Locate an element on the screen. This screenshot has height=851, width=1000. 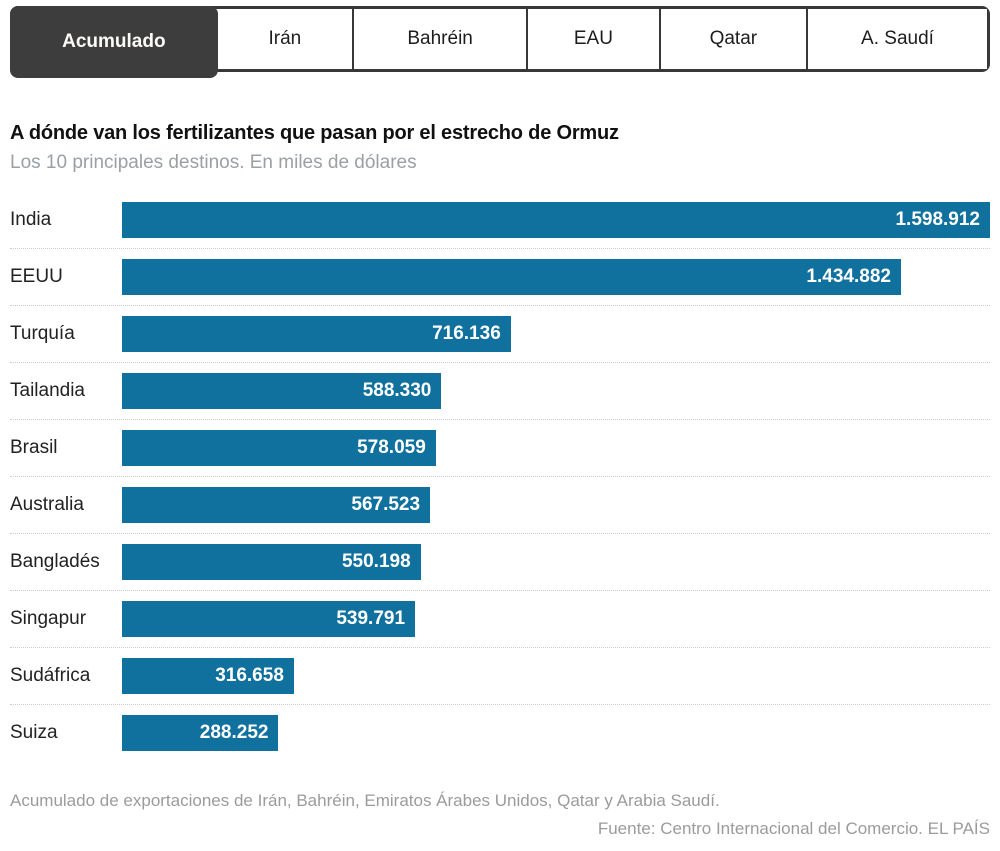
bar-track: 716.136 is located at coordinates (556, 334).